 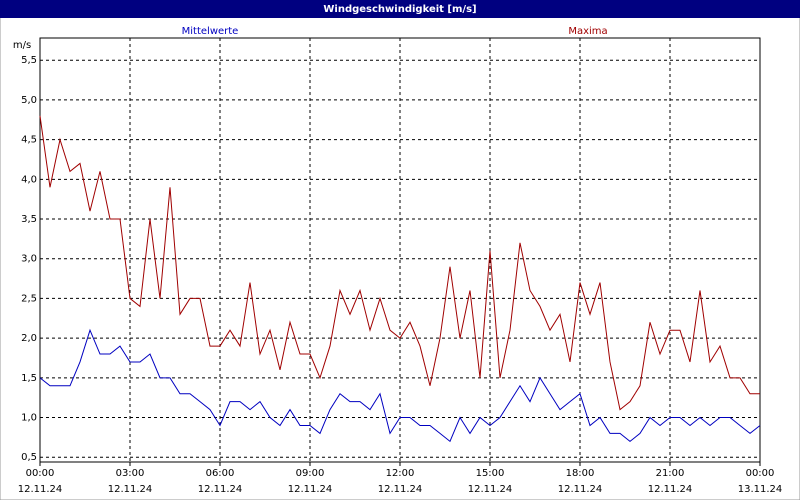 I want to click on chart-title: Windgeschwindigkeit [m/s], so click(x=399, y=9).